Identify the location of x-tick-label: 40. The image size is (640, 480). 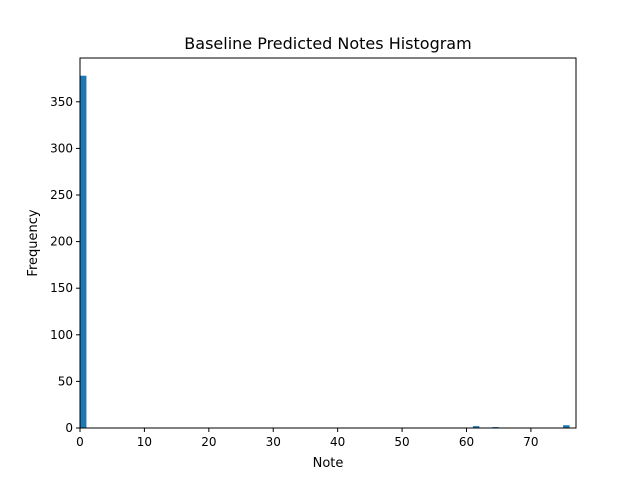
(337, 442).